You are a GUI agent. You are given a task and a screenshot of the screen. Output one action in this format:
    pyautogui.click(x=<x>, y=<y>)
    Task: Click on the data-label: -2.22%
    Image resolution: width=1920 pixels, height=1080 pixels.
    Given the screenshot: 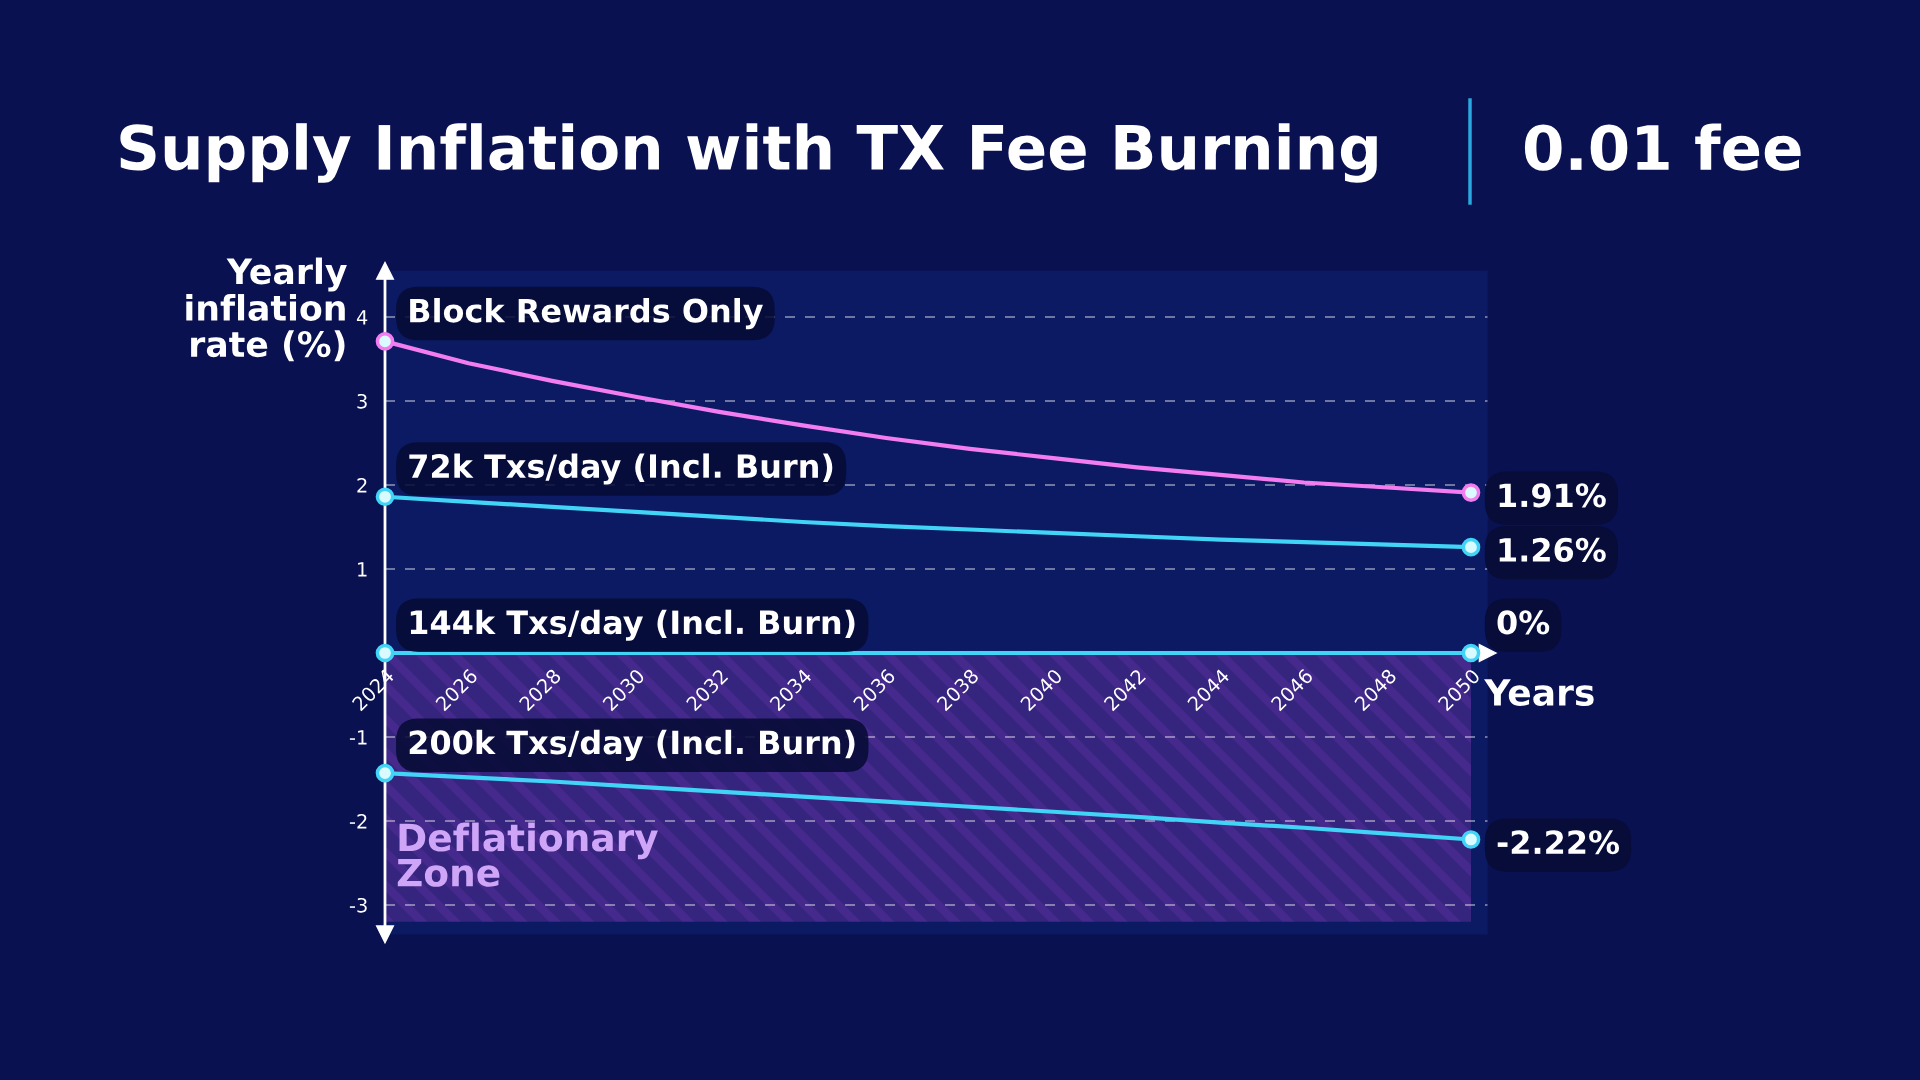 What is the action you would take?
    pyautogui.click(x=1558, y=842)
    